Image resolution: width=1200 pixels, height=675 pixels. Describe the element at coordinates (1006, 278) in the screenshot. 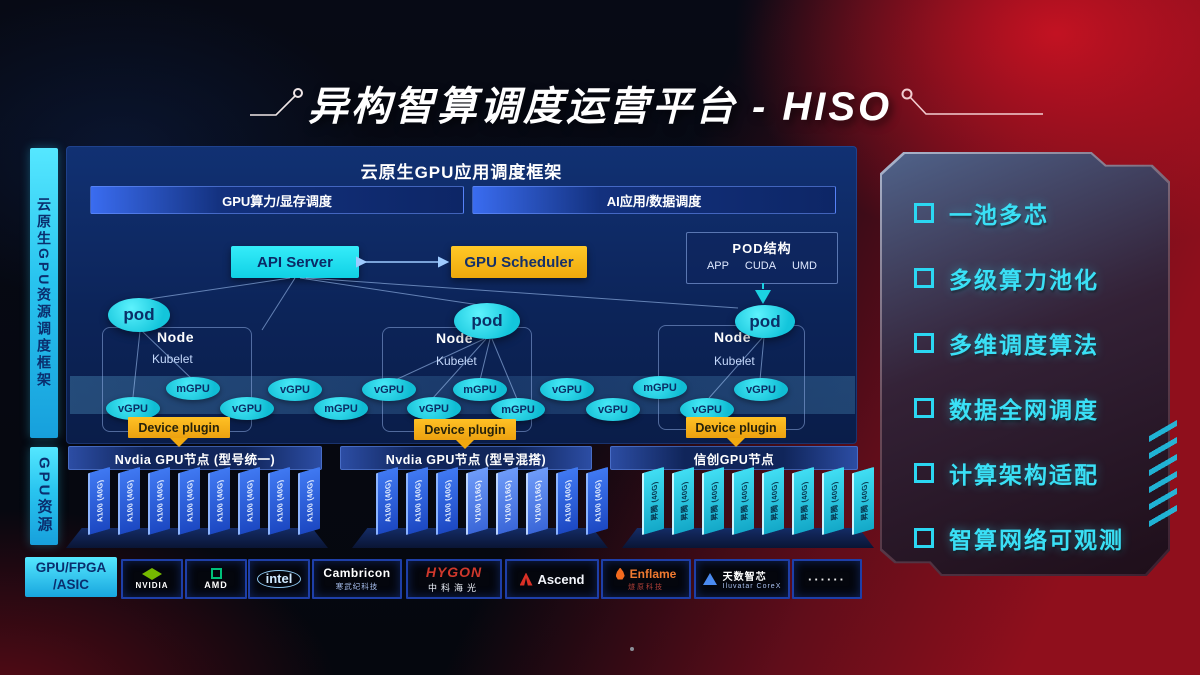

I see `feature-item-2: 多级算力池化` at that location.